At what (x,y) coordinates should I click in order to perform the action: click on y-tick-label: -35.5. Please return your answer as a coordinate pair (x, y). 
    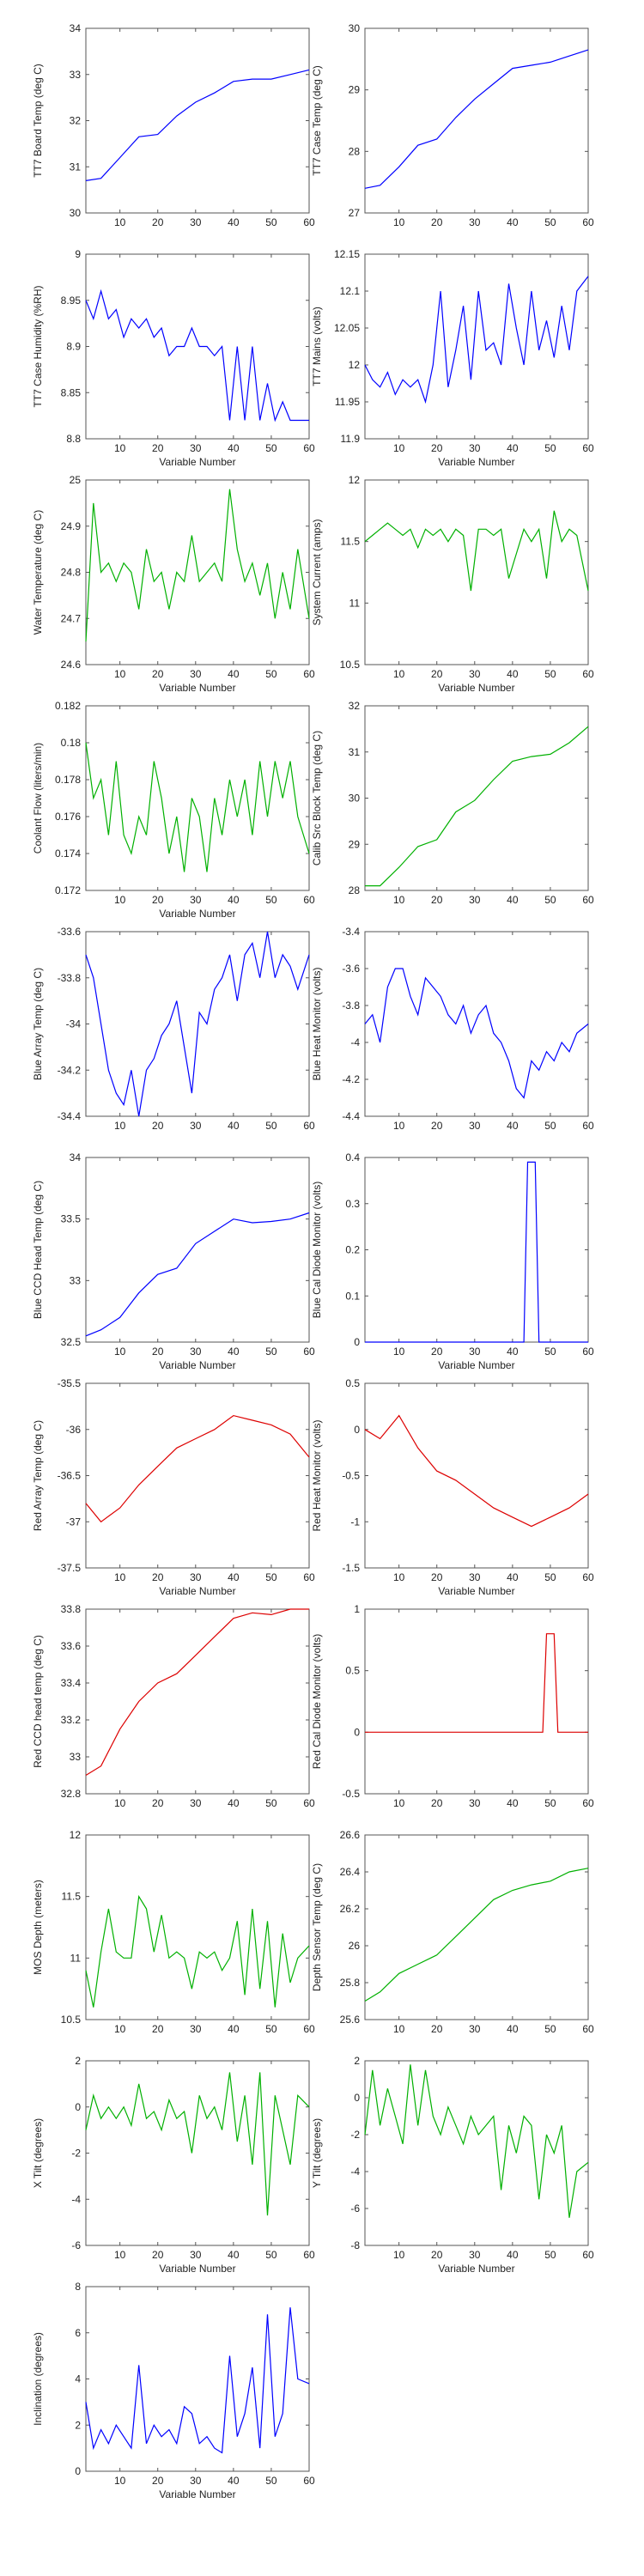
    Looking at the image, I should click on (70, 1383).